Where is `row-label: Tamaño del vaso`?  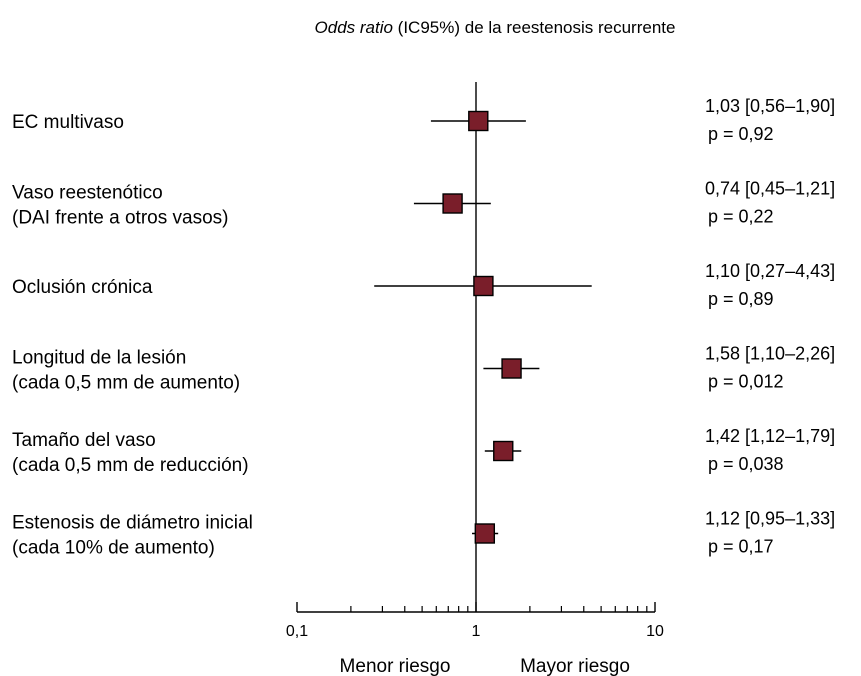 row-label: Tamaño del vaso is located at coordinates (84, 440).